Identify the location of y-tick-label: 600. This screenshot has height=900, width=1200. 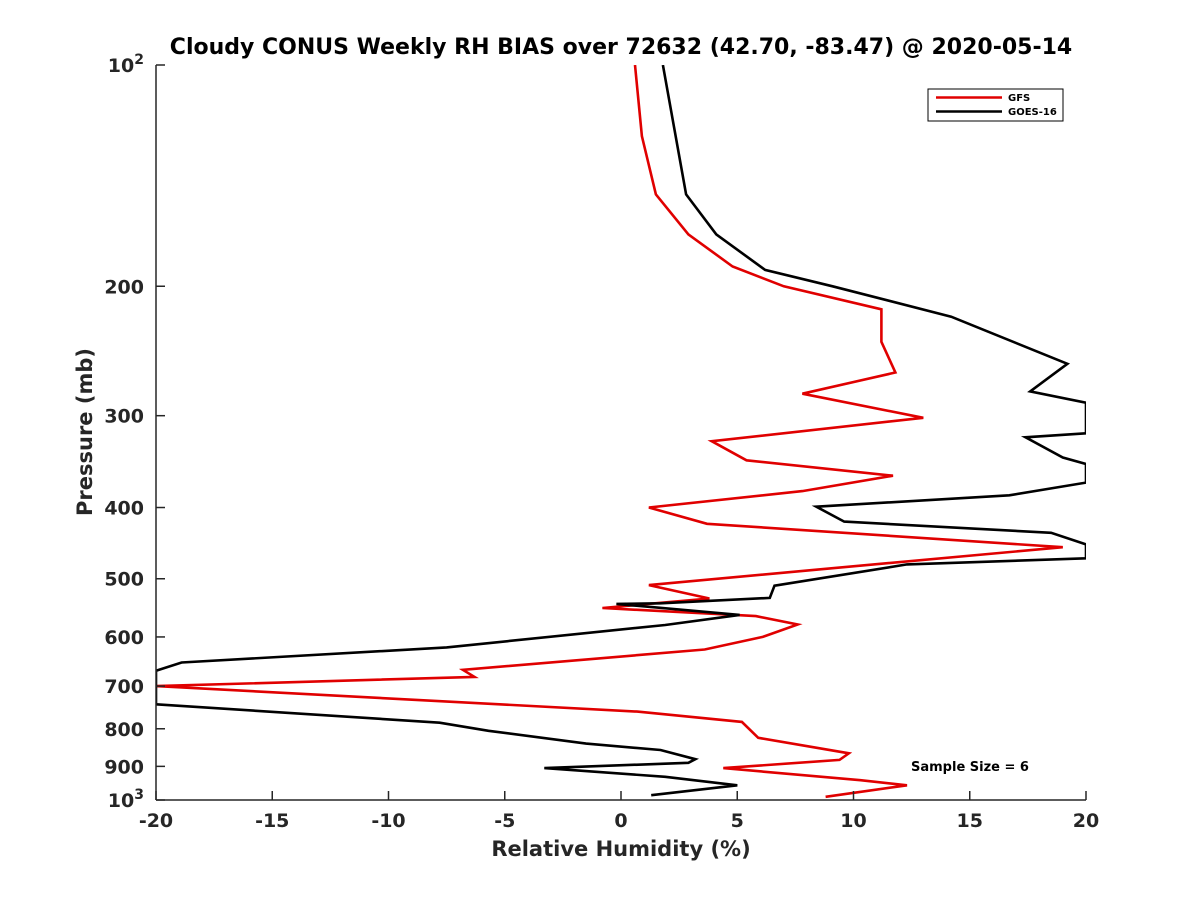
(124, 638).